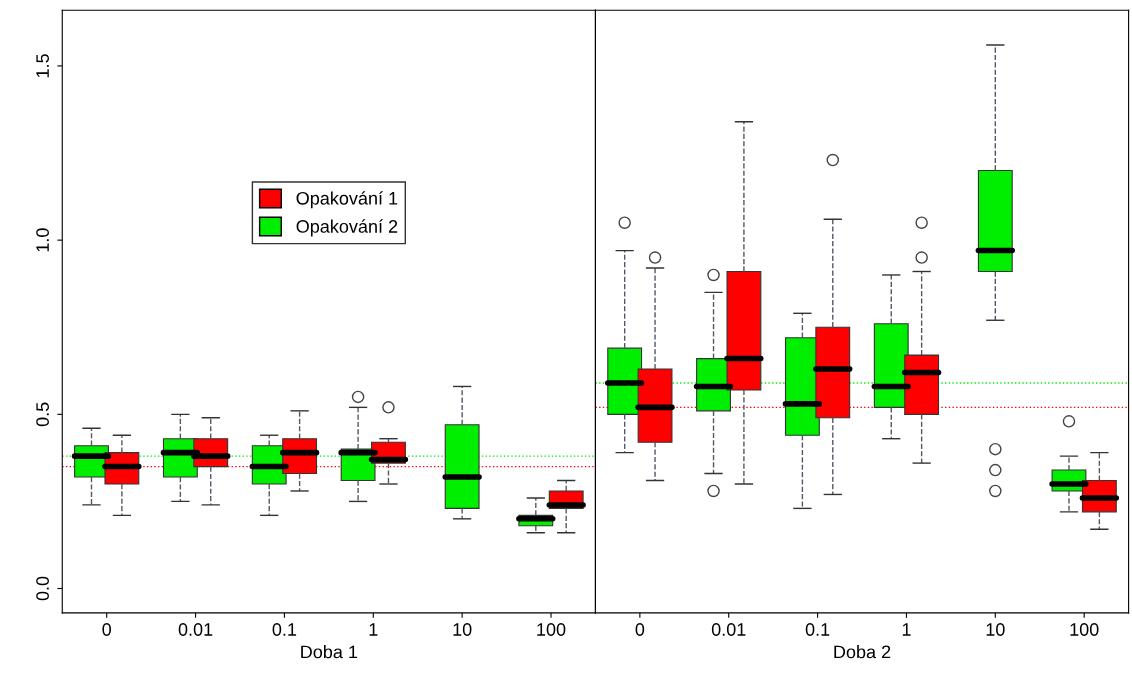 The image size is (1132, 681). Describe the element at coordinates (862, 652) in the screenshot. I see `x-axis-title: Doba 2` at that location.